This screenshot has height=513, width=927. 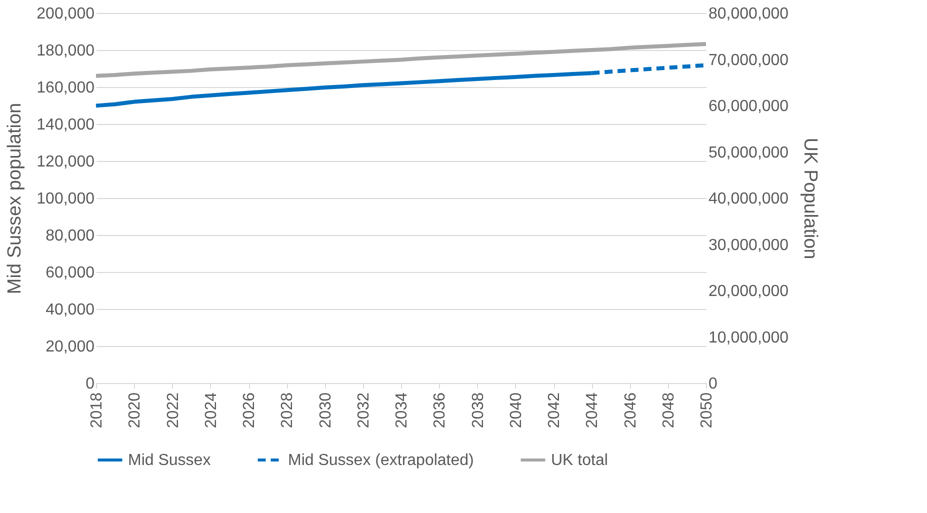 I want to click on x-tick-label: 2026, so click(x=249, y=410).